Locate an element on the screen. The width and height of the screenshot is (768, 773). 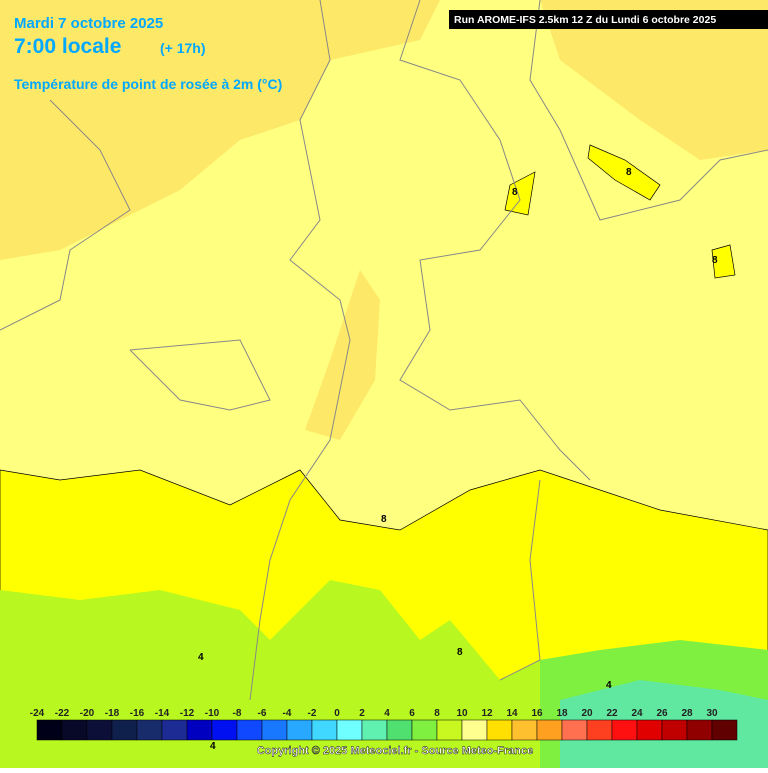
date-label: Mardi 7 octobre 2025 is located at coordinates (88, 23).